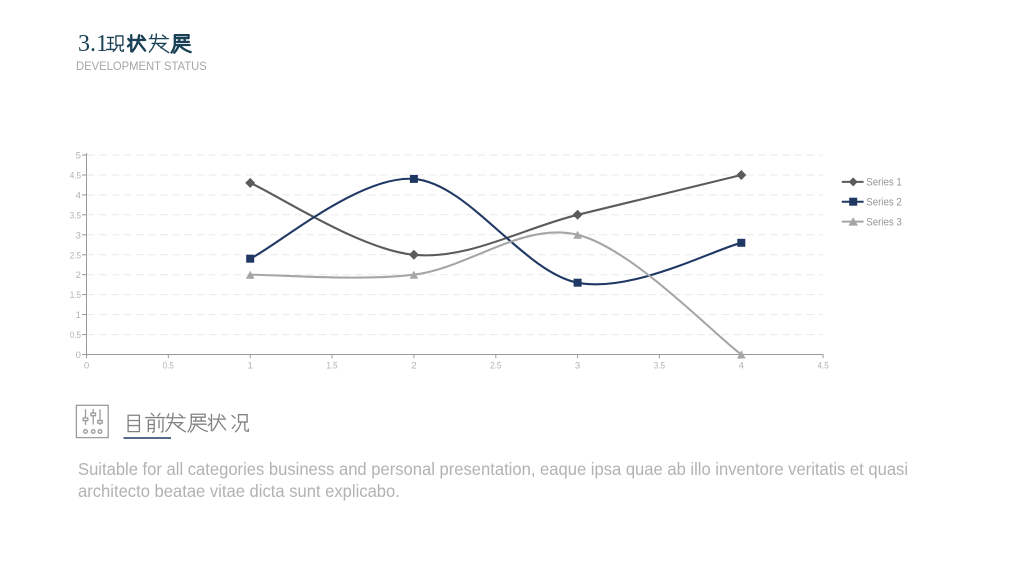 Image resolution: width=1024 pixels, height=576 pixels. Describe the element at coordinates (93, 44) in the screenshot. I see `svg-text: 3.1` at that location.